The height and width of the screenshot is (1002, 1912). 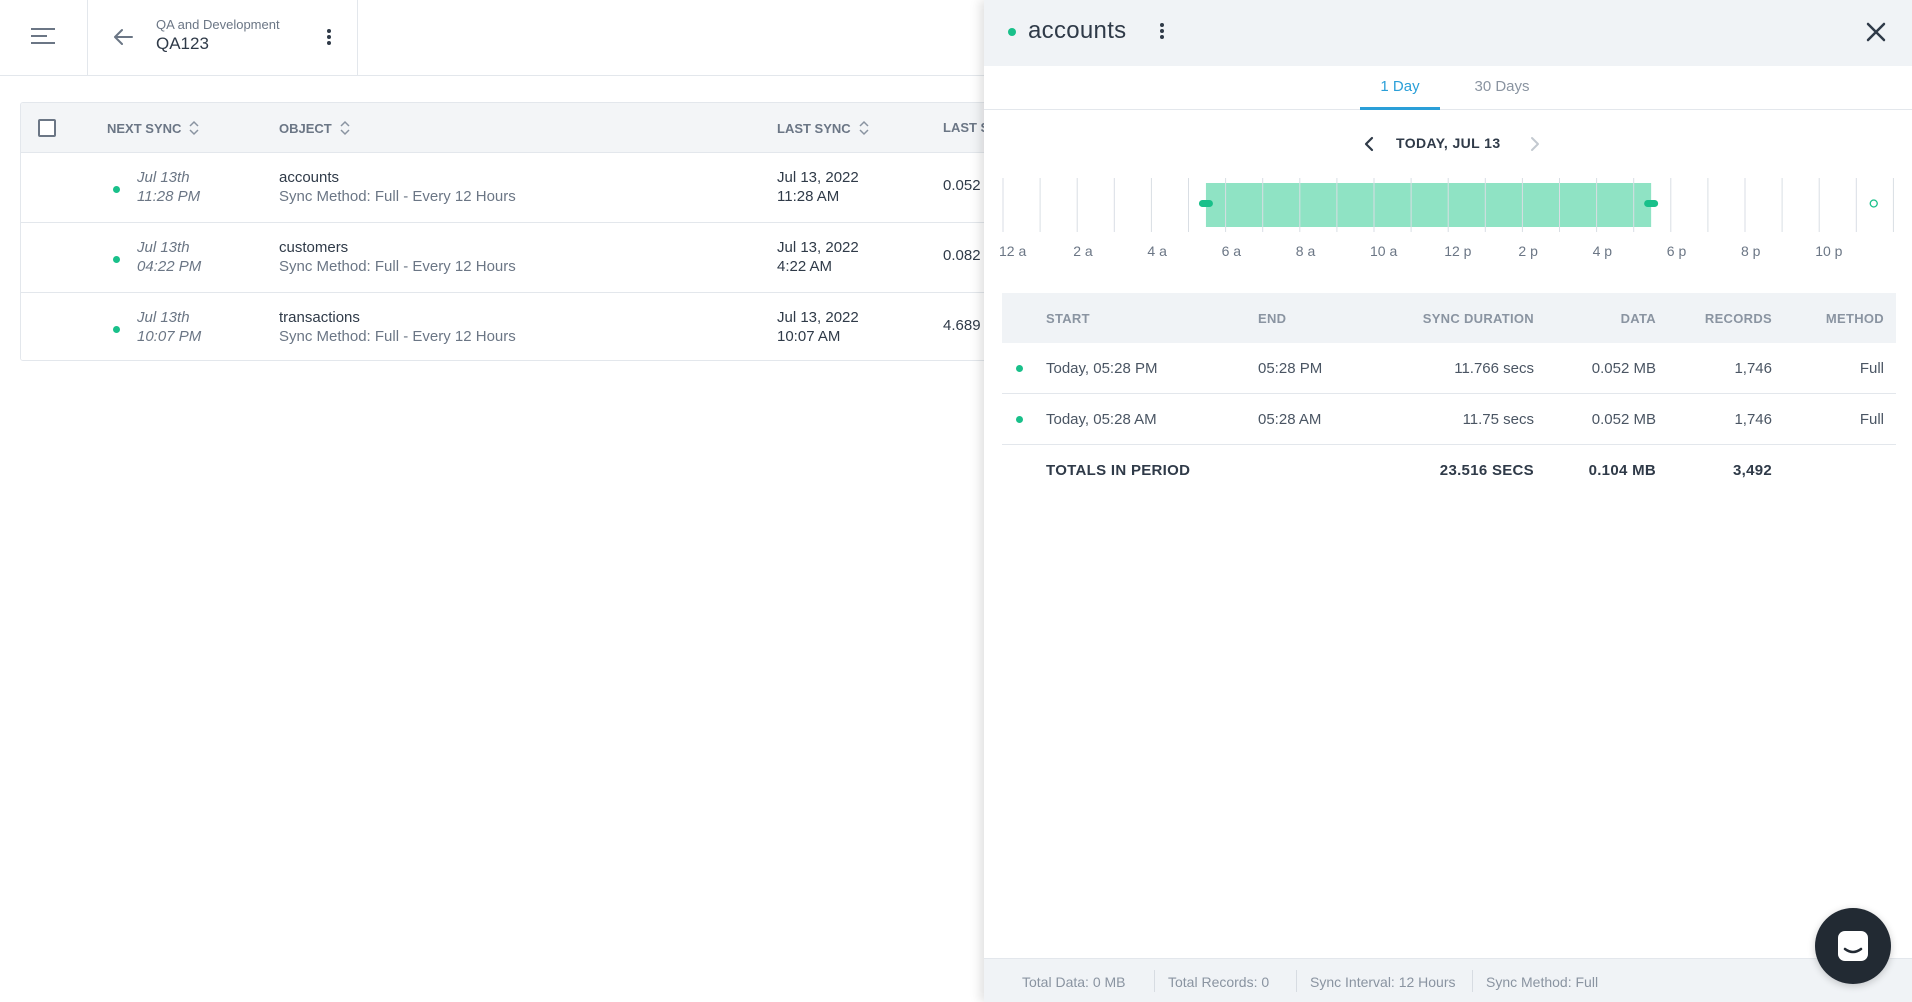 I want to click on current-date-label: TODAY, JUL 13, so click(x=1448, y=143).